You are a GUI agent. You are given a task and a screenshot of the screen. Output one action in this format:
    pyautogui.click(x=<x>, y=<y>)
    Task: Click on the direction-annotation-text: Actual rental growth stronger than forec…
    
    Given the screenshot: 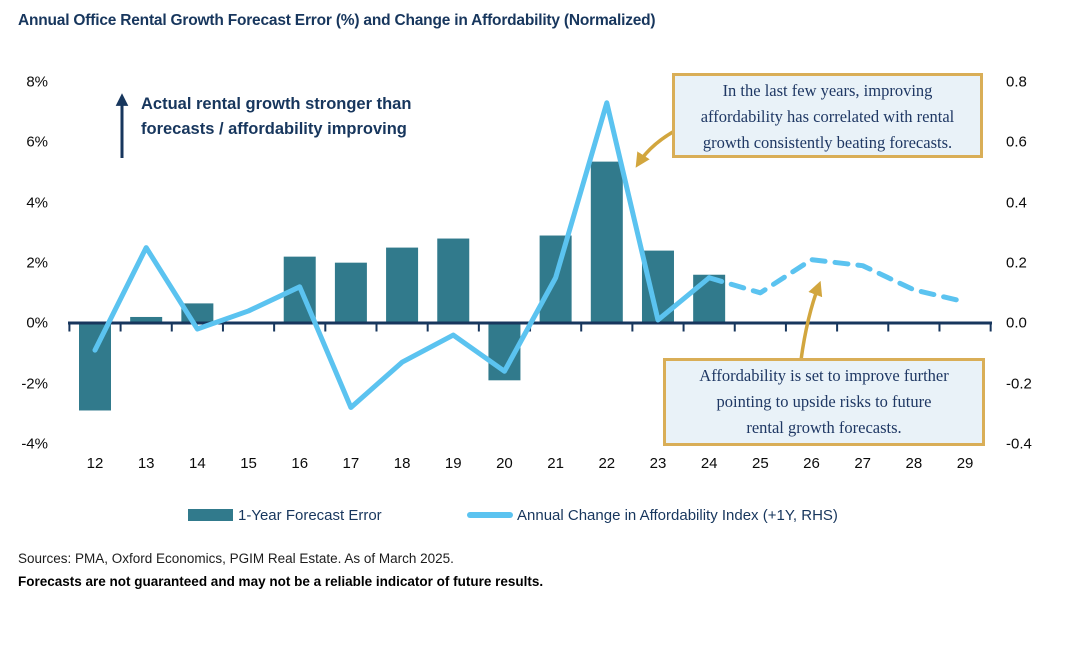 What is the action you would take?
    pyautogui.click(x=276, y=116)
    